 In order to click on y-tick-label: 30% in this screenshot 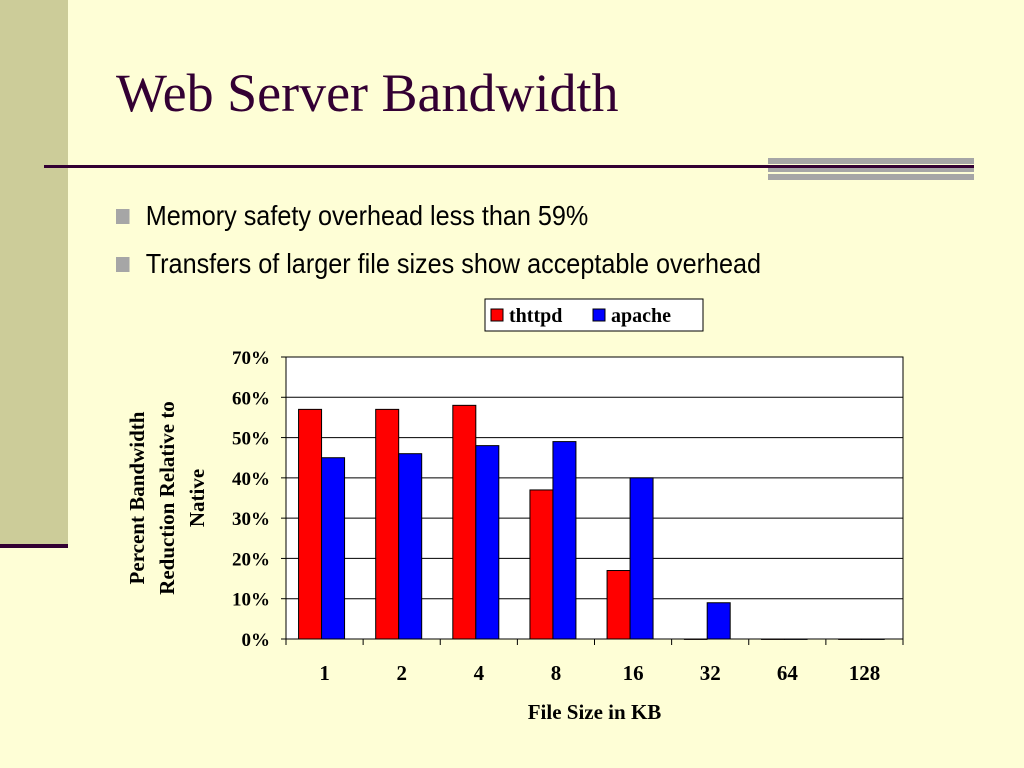, I will do `click(251, 519)`.